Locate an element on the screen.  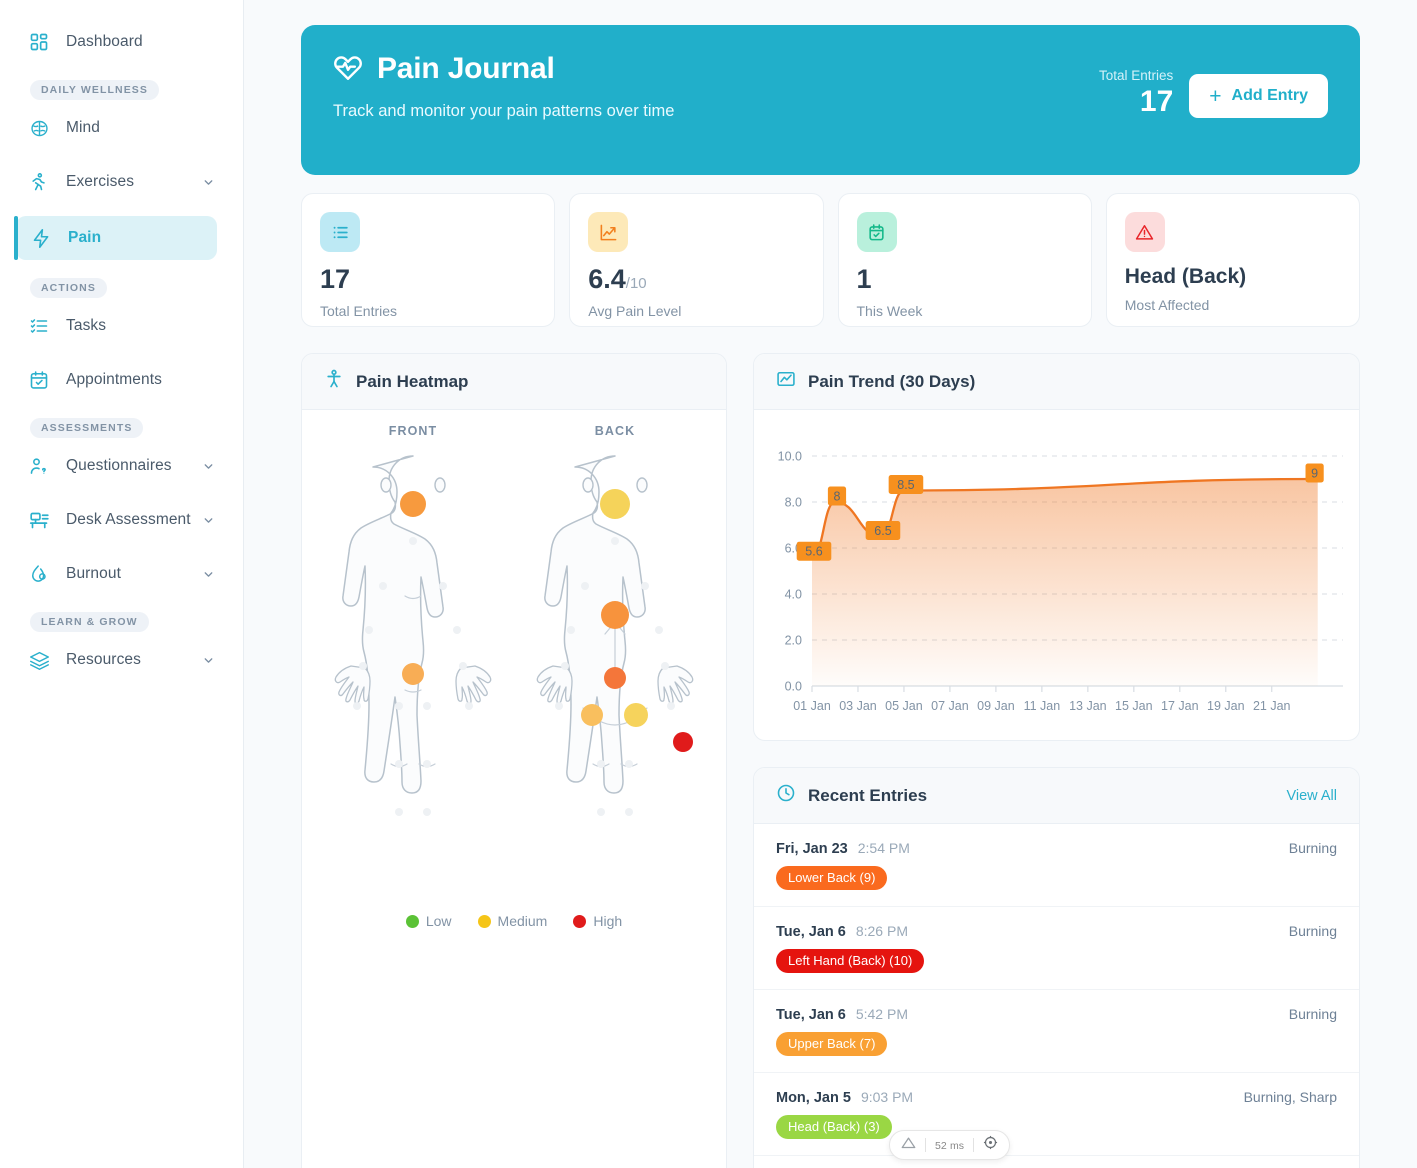
stat-card-this-week: 1 This Week is located at coordinates (964, 260).